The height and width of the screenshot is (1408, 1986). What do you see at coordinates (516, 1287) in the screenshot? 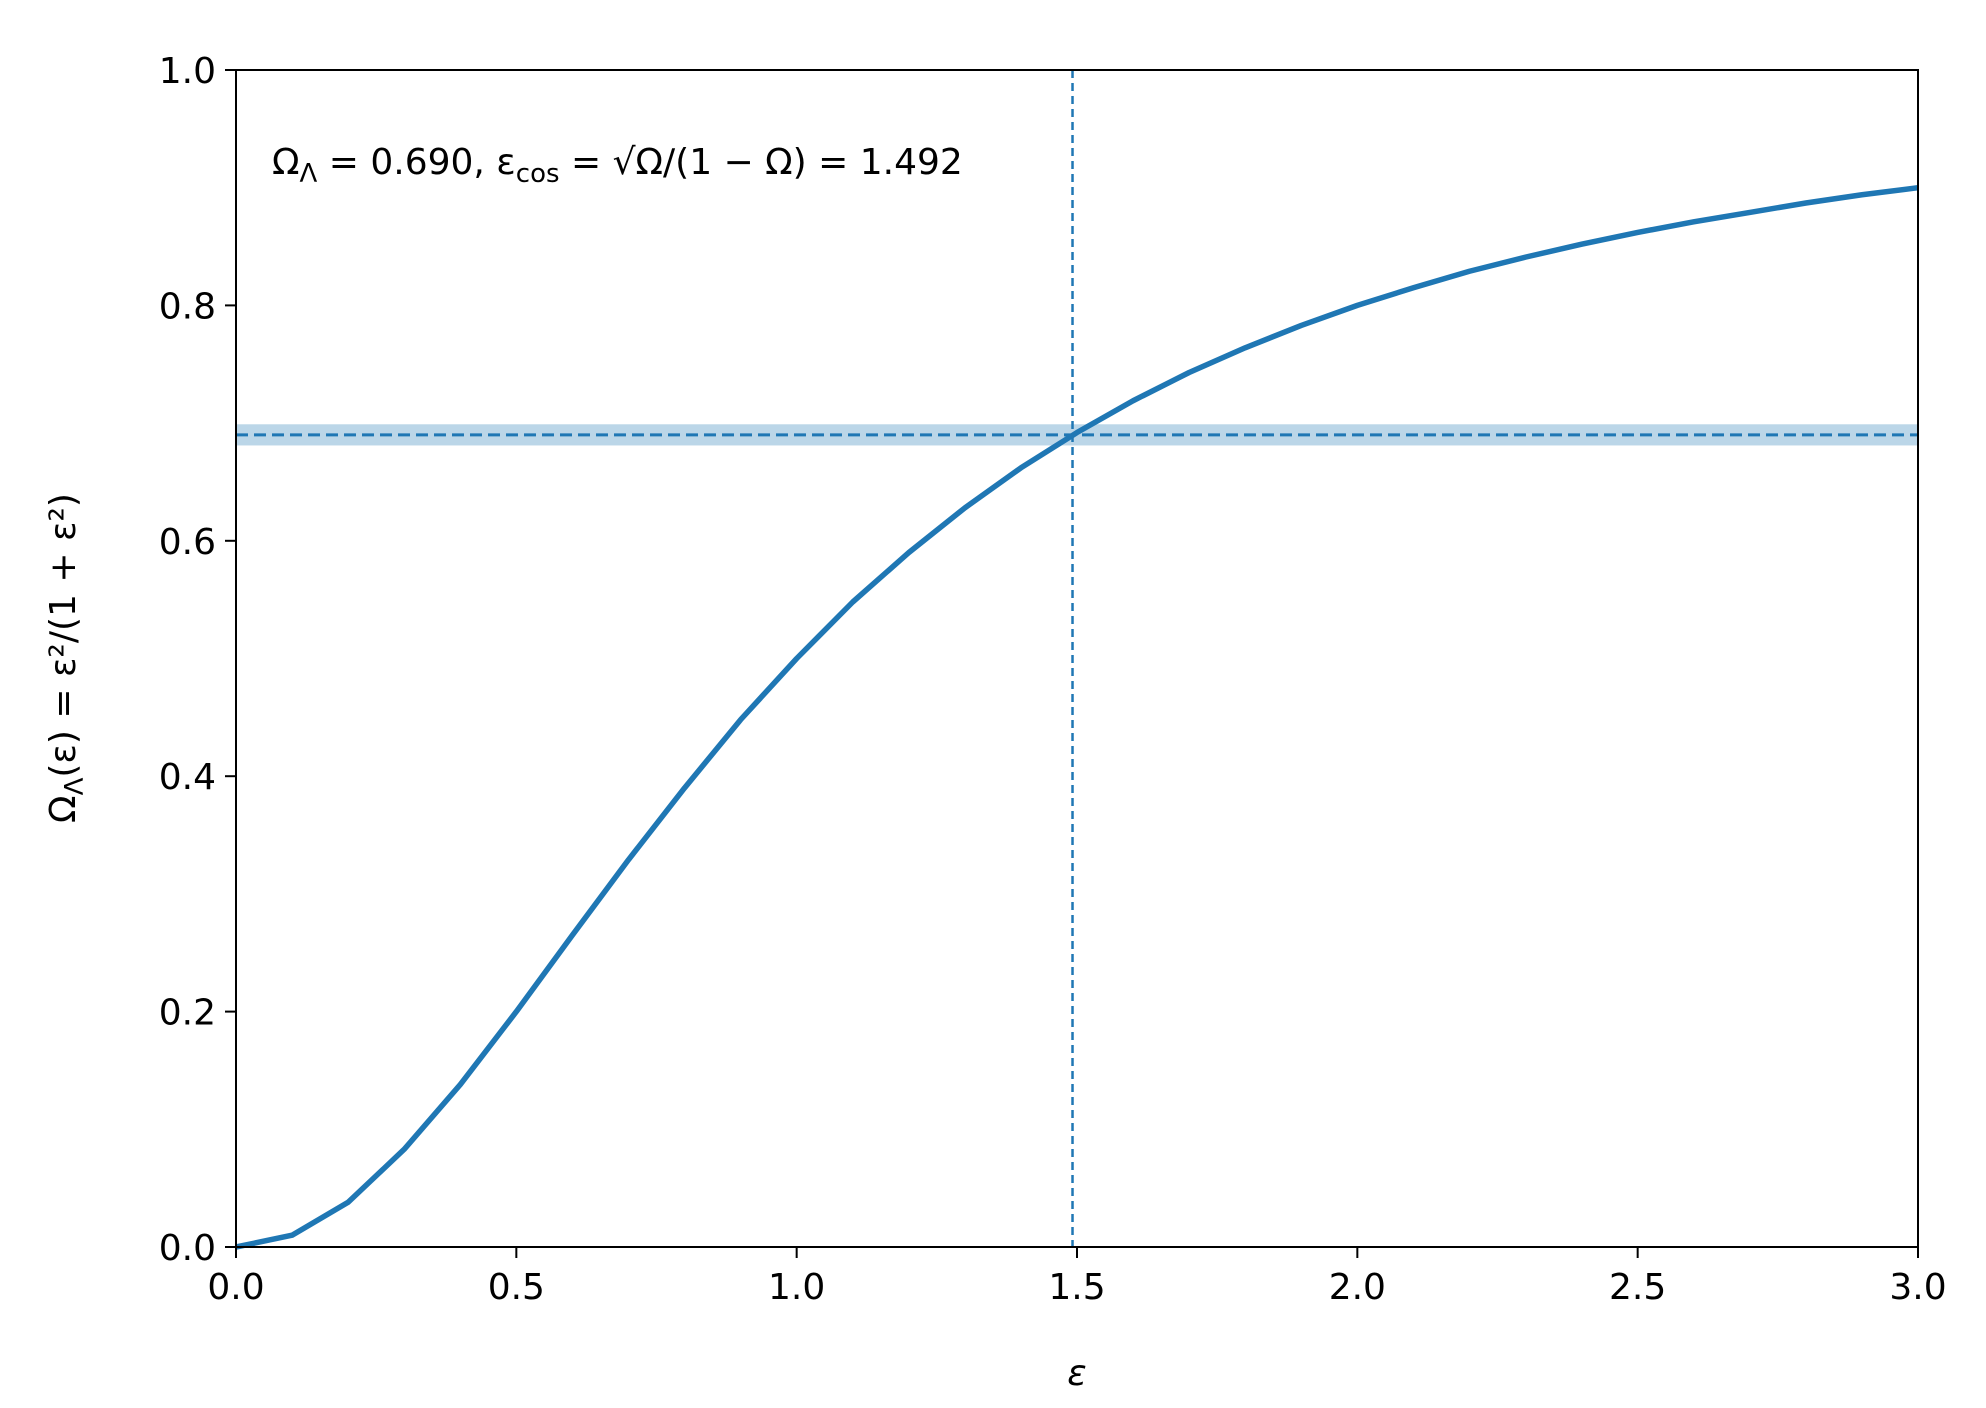
I see `x-tick-label: 0.5` at bounding box center [516, 1287].